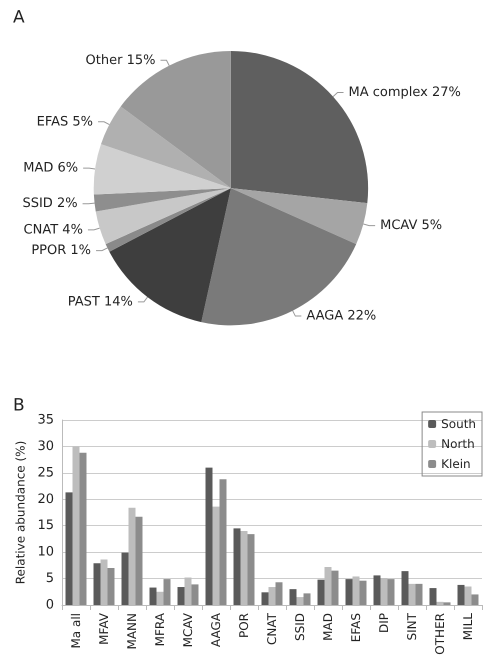 The image size is (502, 663). Describe the element at coordinates (61, 250) in the screenshot. I see `slice-label: PPOR 1%` at that location.